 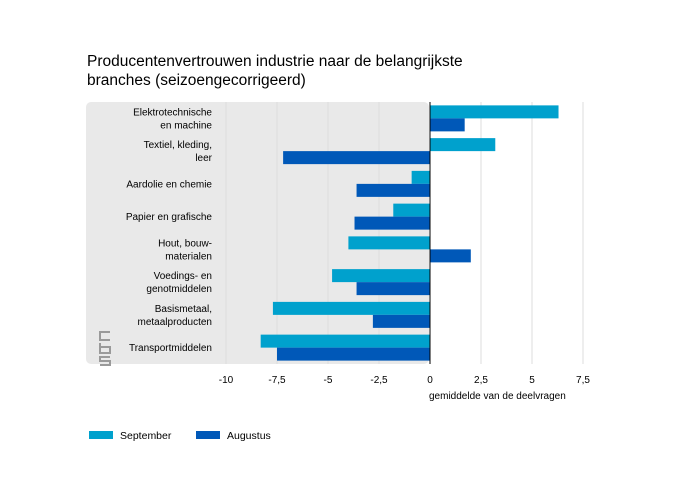 I want to click on category-label: Textiel, kleding,, so click(x=178, y=145).